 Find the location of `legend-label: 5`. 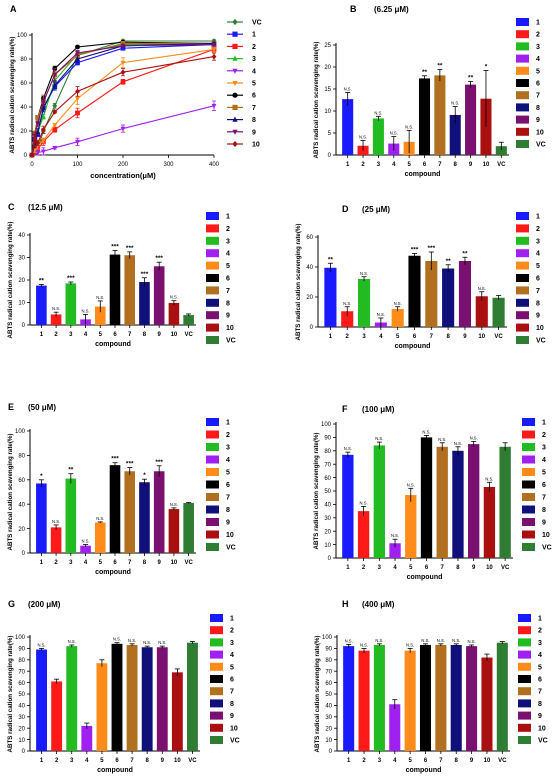

legend-label: 5 is located at coordinates (232, 667).